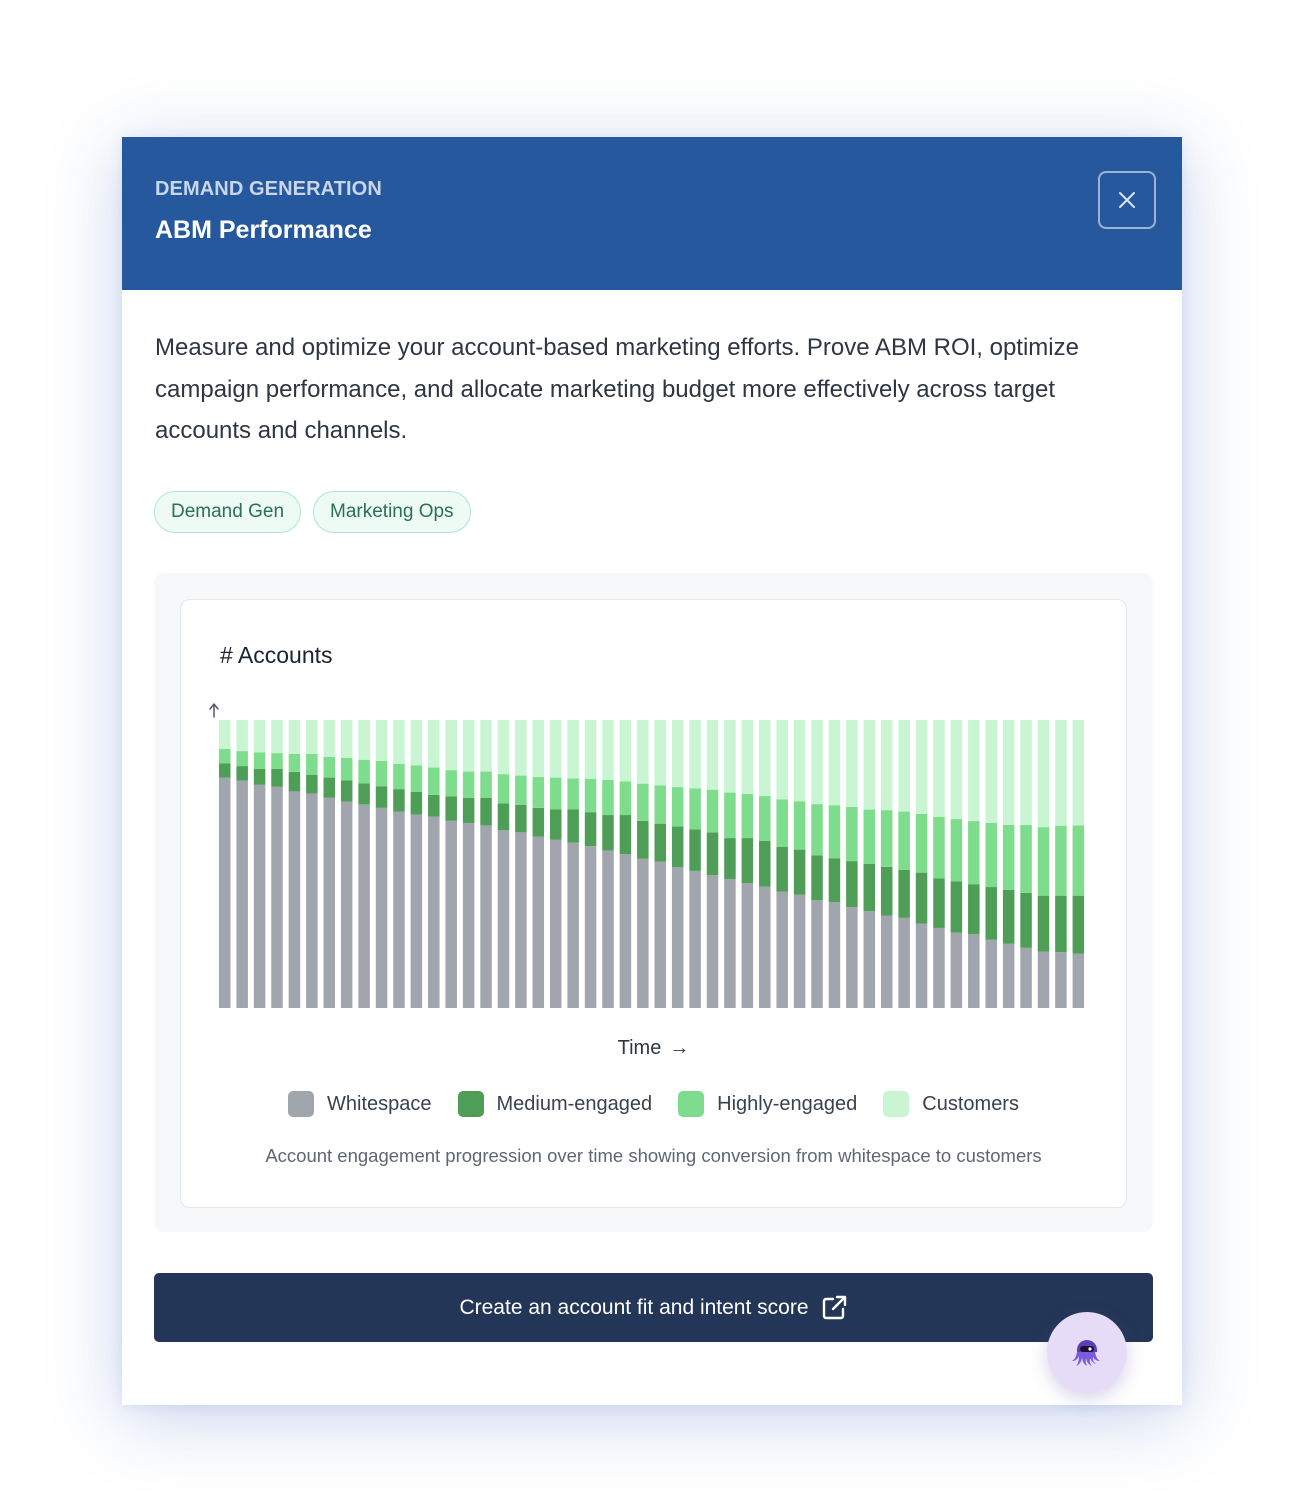 Image resolution: width=1305 pixels, height=1504 pixels. I want to click on arrow-right-icon: →, so click(679, 1048).